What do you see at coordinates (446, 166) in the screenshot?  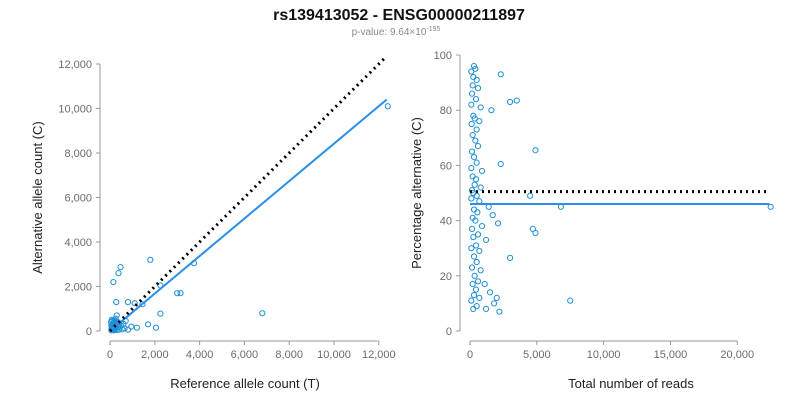 I see `right-y-tick-label: 60` at bounding box center [446, 166].